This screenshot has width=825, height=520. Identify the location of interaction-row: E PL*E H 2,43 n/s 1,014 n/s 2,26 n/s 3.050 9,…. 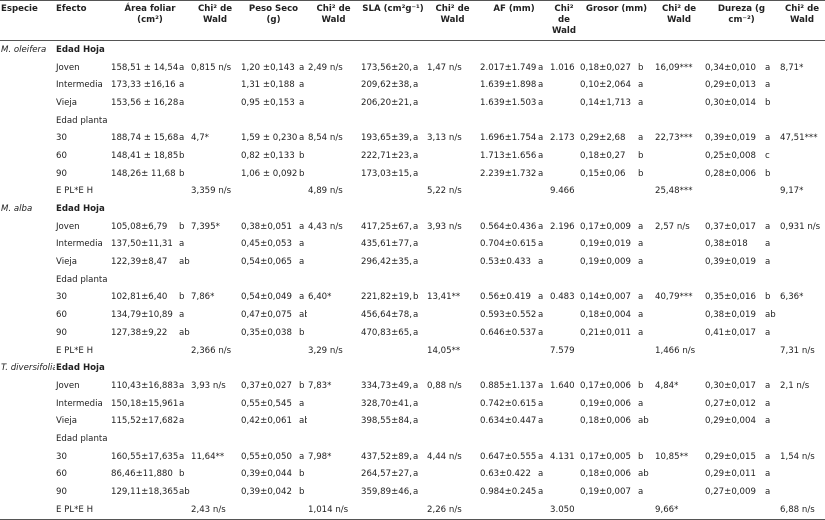
(412, 510).